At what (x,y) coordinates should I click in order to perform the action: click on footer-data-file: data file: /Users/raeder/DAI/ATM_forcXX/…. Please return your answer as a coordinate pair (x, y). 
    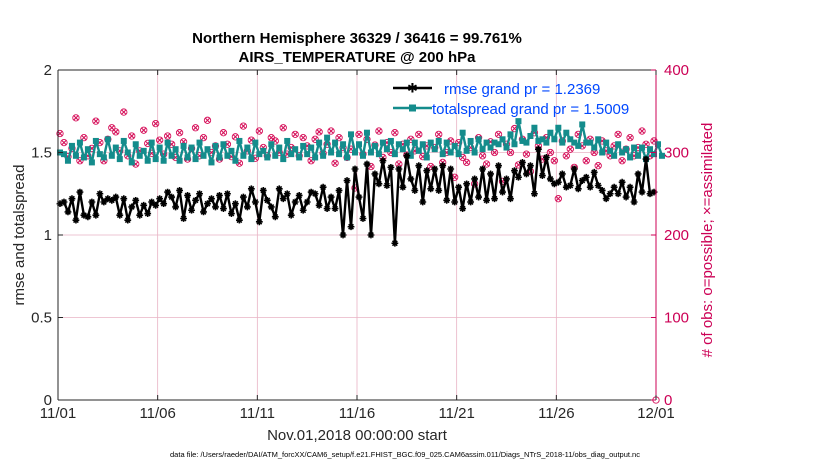
    Looking at the image, I should click on (405, 454).